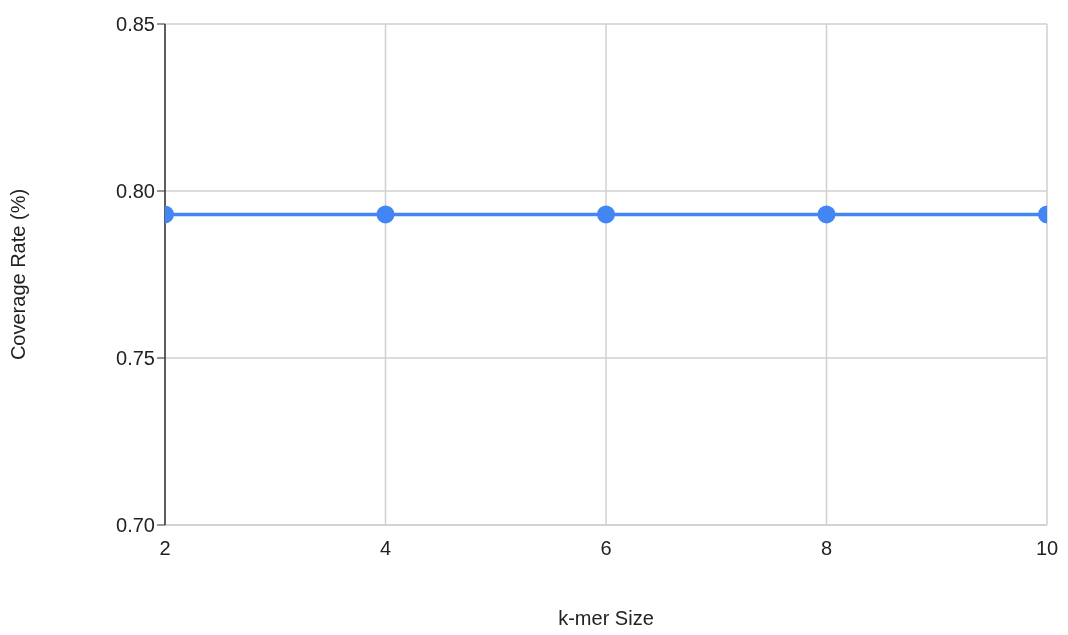  What do you see at coordinates (606, 548) in the screenshot?
I see `x-tick-label: 6` at bounding box center [606, 548].